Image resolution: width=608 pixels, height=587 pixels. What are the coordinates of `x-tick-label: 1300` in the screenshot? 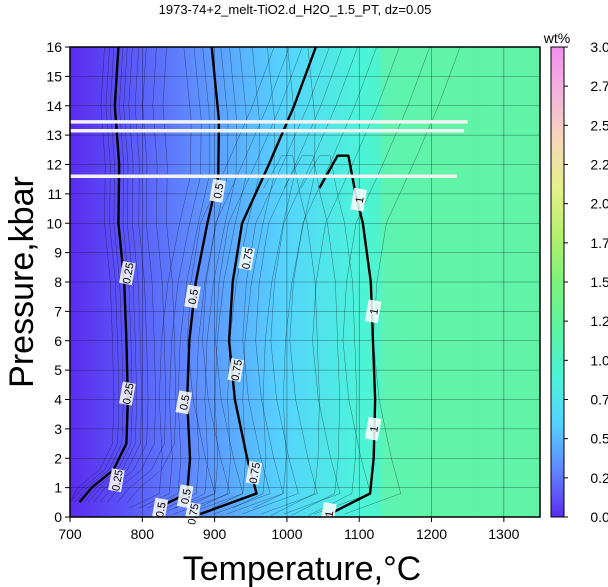 It's located at (503, 534).